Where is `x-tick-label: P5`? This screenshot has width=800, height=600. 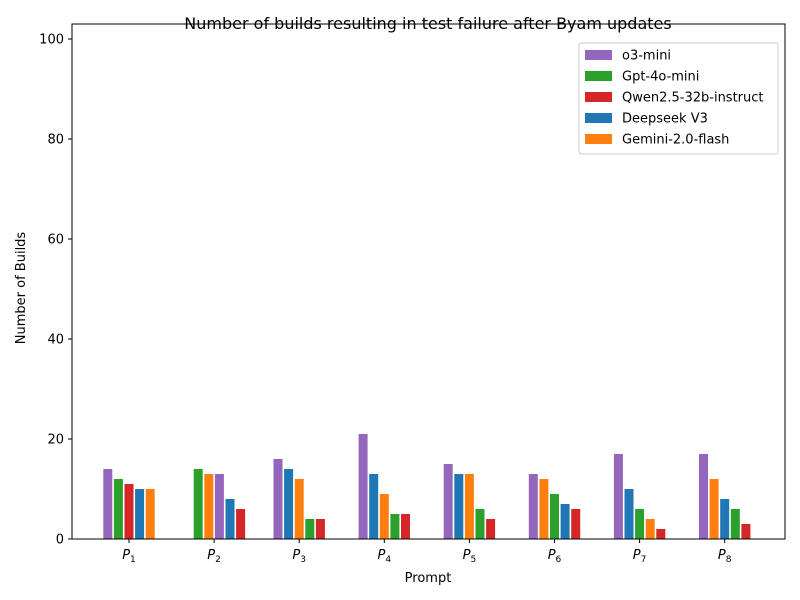
x-tick-label: P5 is located at coordinates (470, 556).